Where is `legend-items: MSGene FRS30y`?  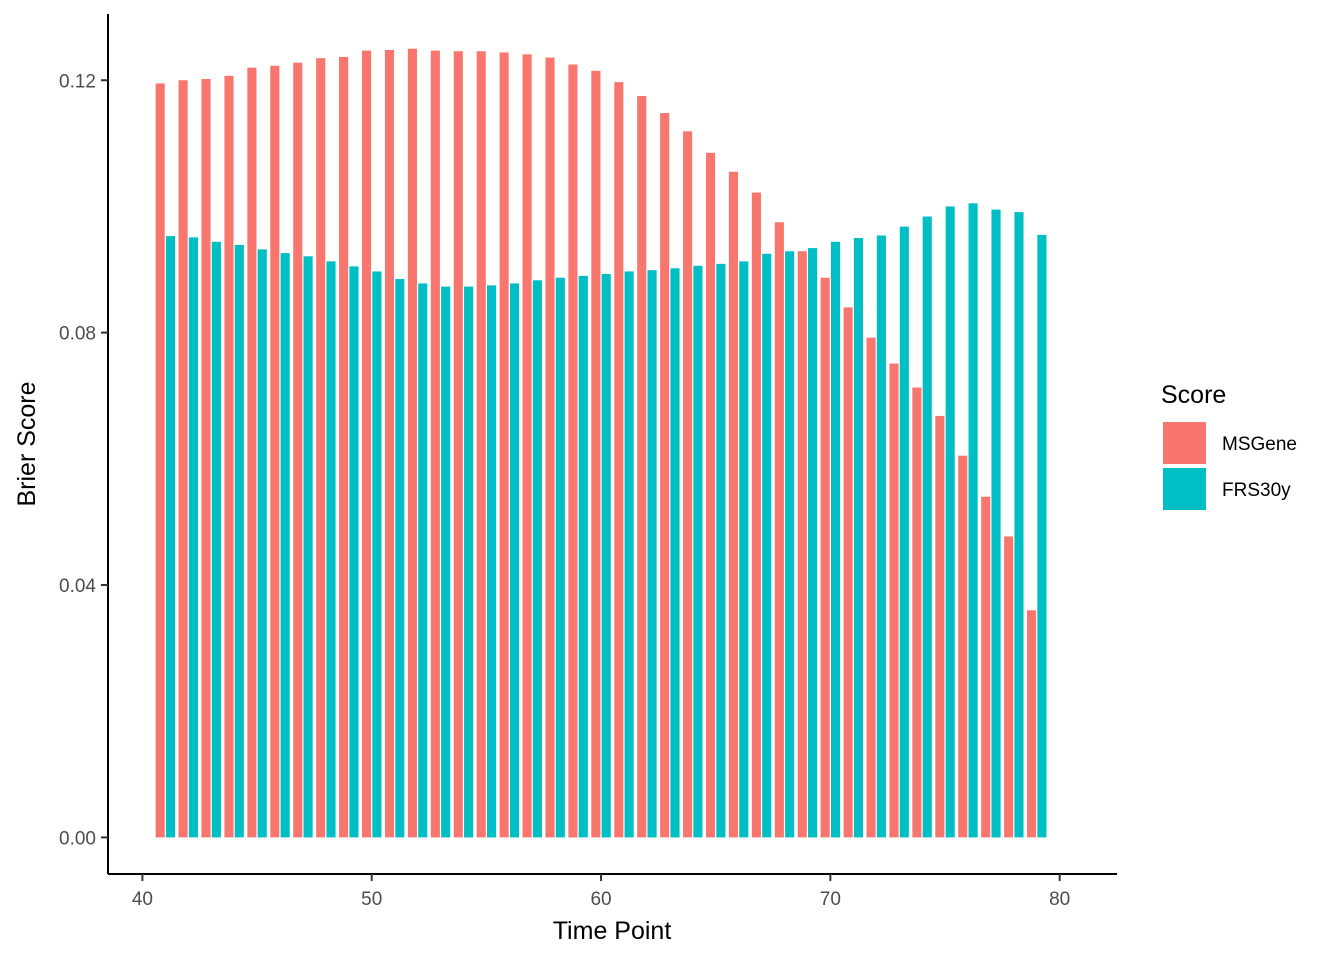 legend-items: MSGene FRS30y is located at coordinates (1230, 466).